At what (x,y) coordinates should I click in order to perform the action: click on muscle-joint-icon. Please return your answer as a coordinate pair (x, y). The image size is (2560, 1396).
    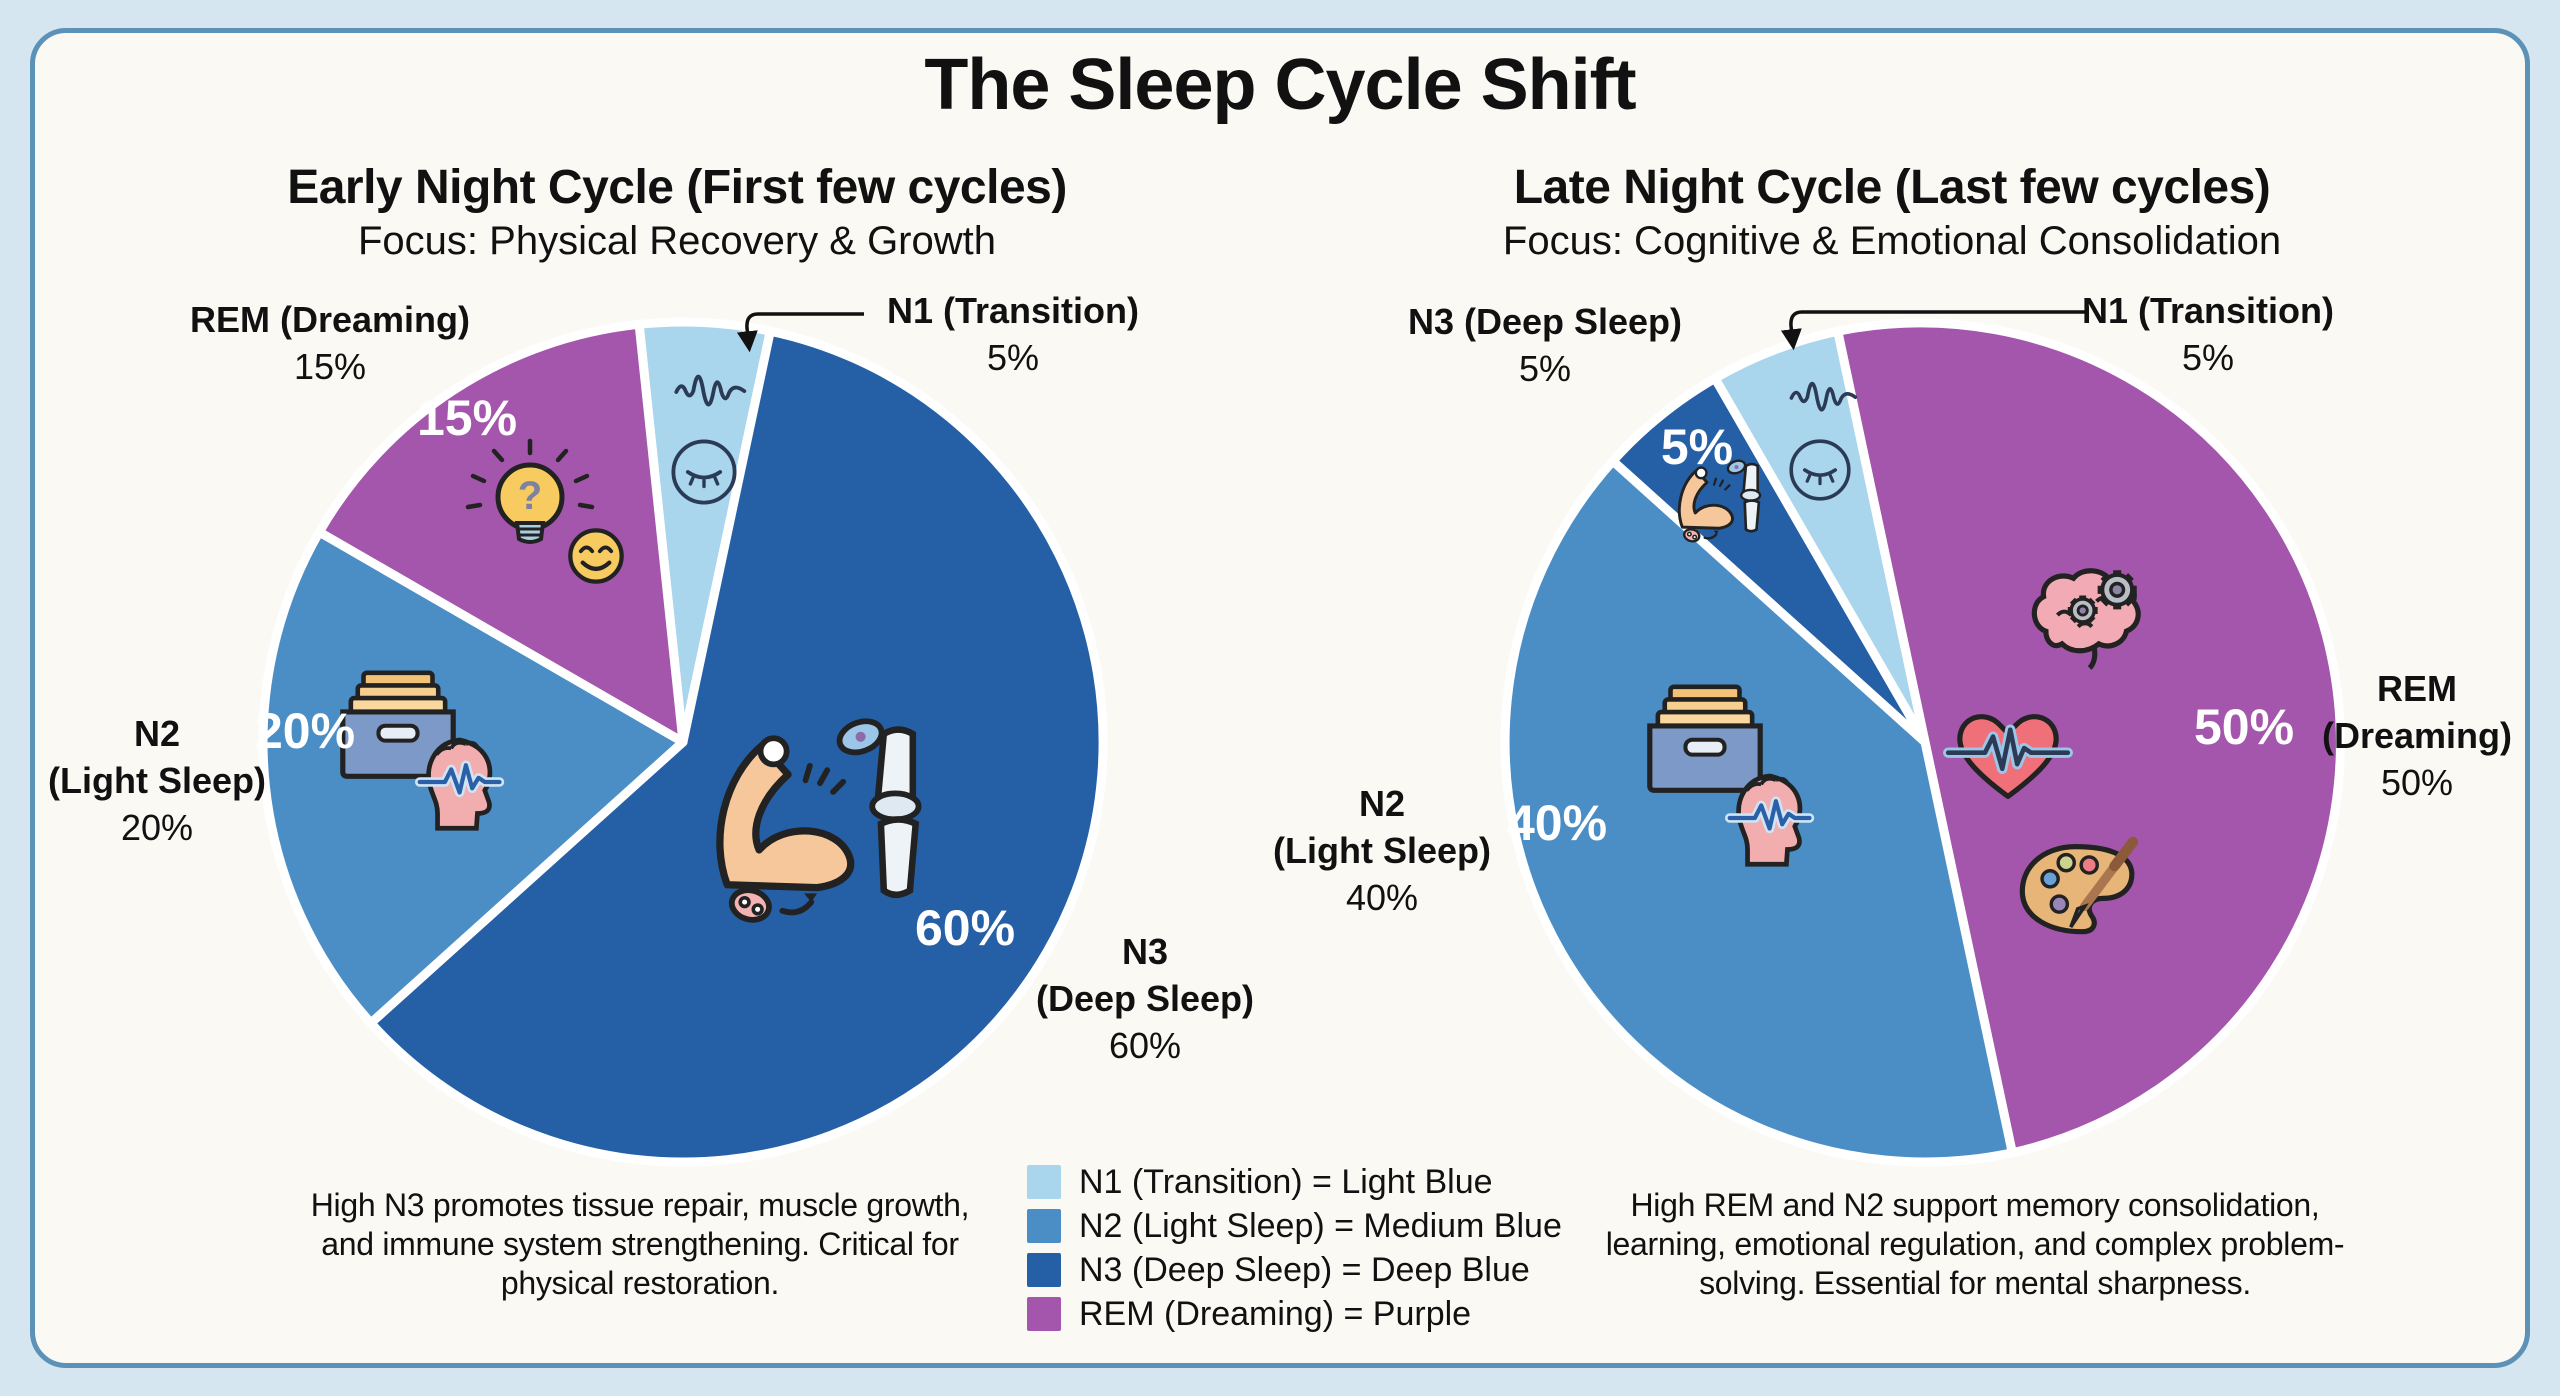
    Looking at the image, I should click on (819, 820).